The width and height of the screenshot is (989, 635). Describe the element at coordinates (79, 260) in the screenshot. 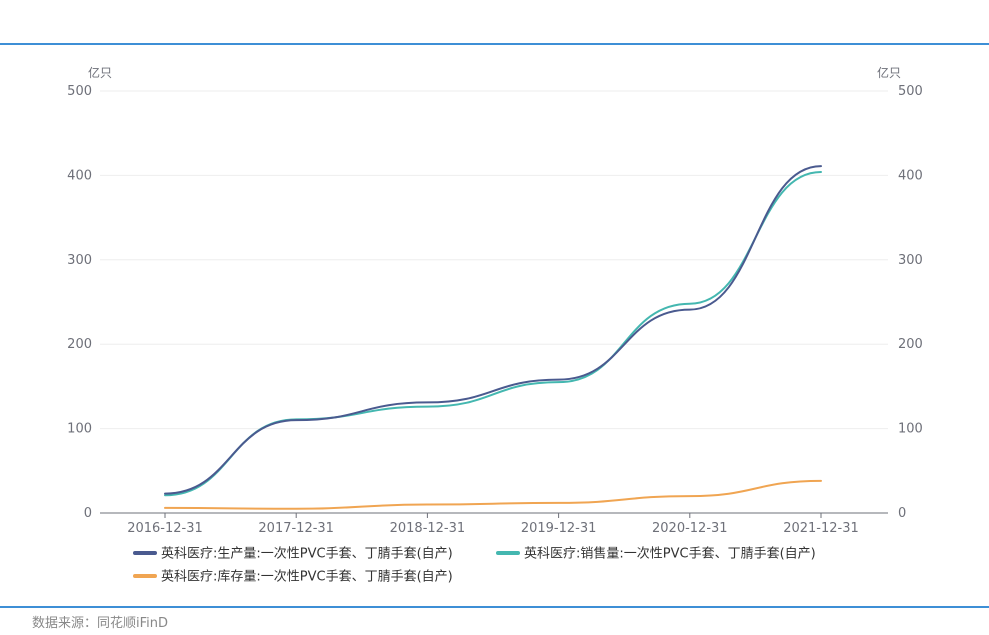

I see `y-tick-label-left: 300` at that location.